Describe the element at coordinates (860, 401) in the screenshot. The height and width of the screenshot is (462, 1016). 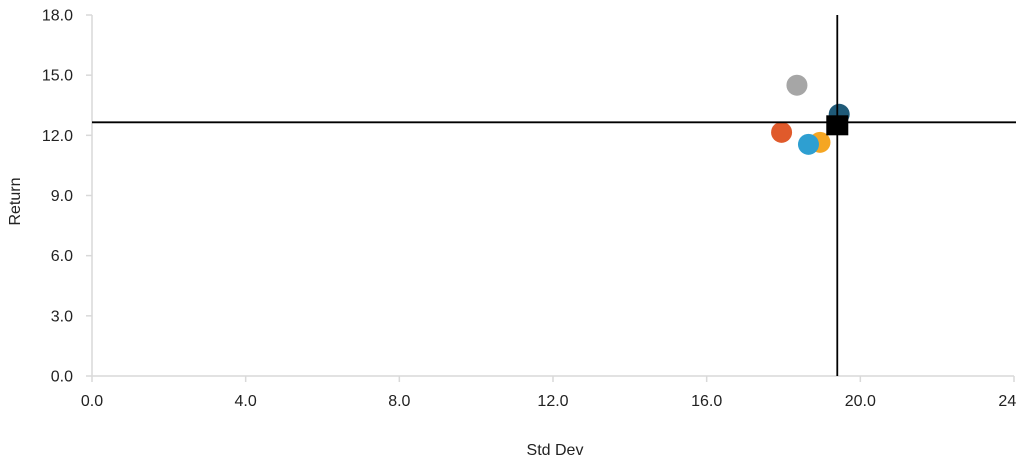
I see `x-tick-label: 20.0` at that location.